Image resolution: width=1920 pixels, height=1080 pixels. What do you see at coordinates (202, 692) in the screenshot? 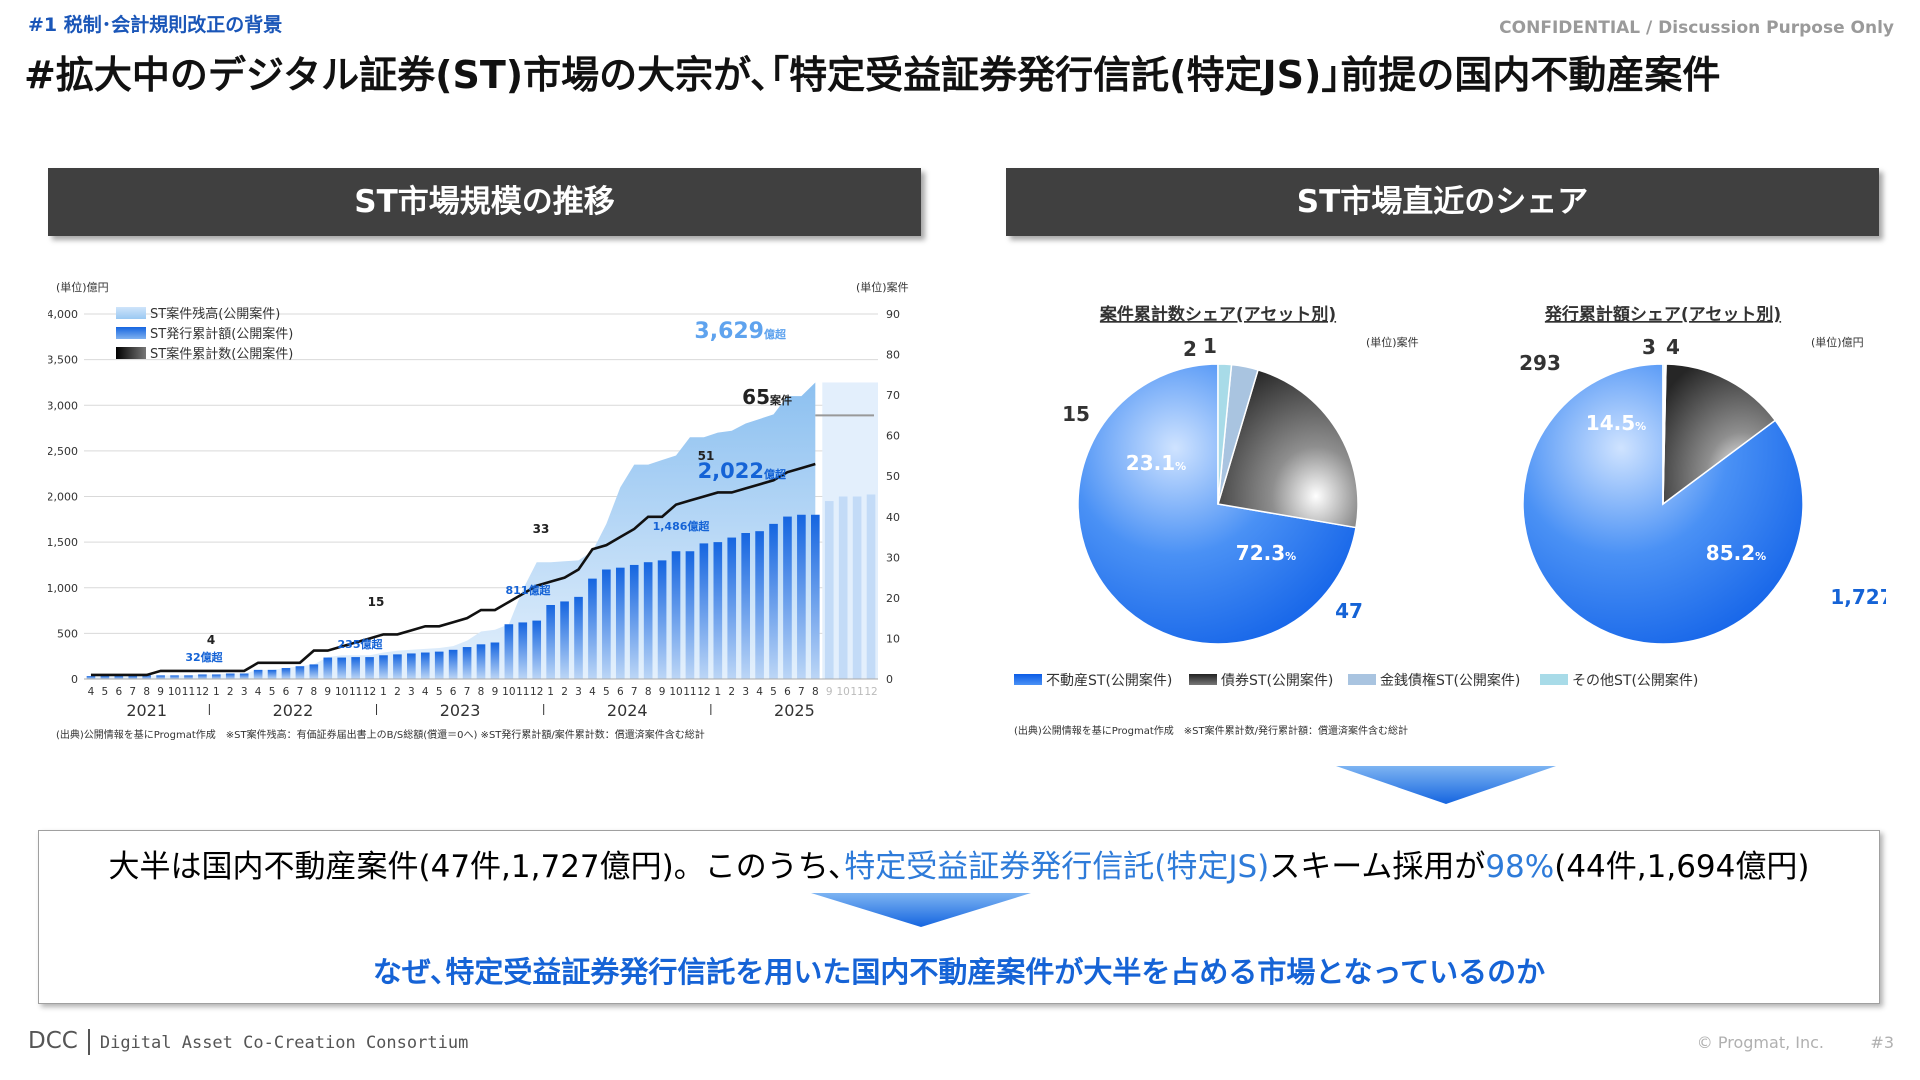
I see `x-tick-month: 12` at bounding box center [202, 692].